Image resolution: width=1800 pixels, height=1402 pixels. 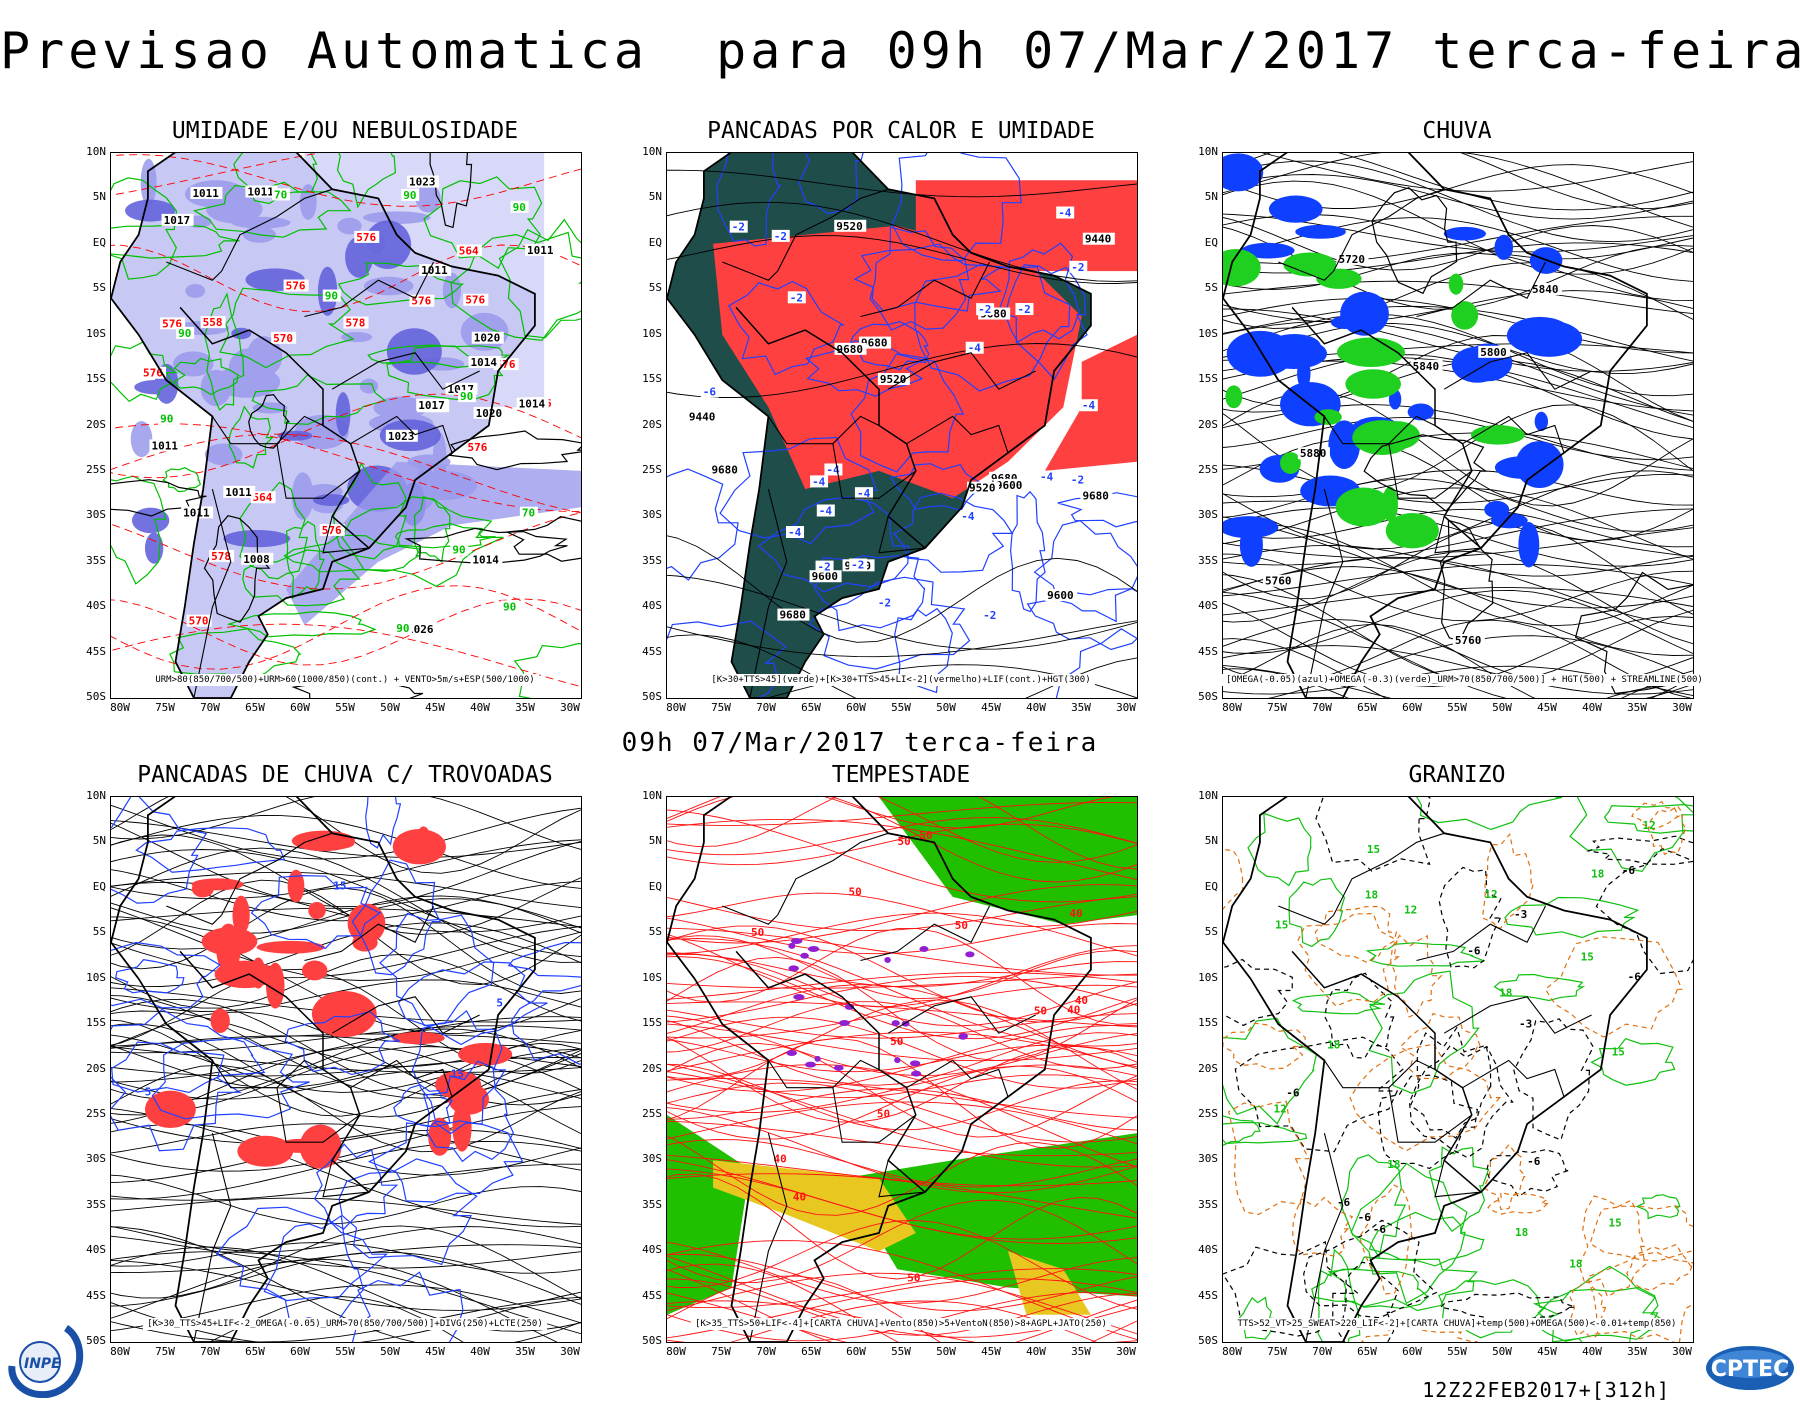 I want to click on svg-text: CPTEC, so click(x=1750, y=1369).